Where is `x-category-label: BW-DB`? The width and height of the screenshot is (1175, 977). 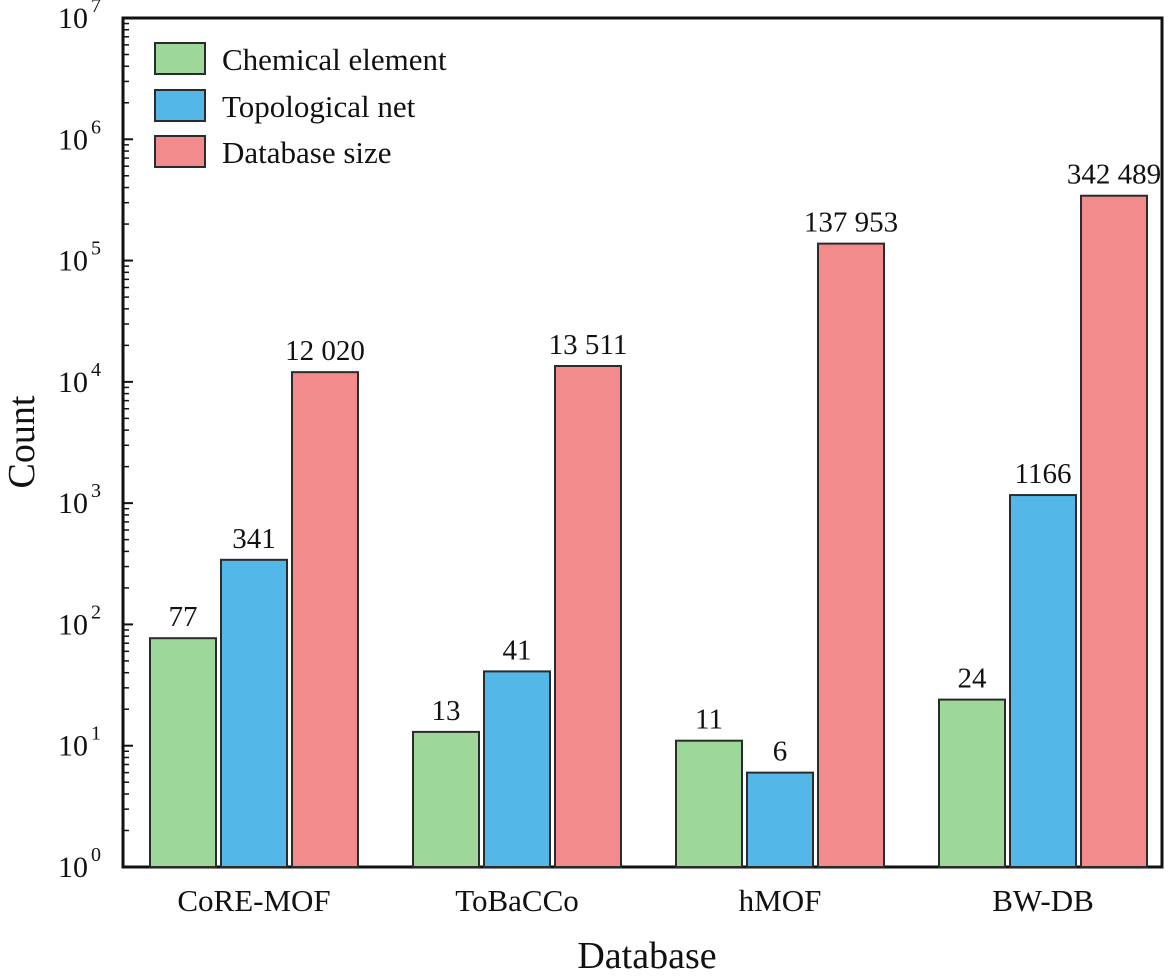
x-category-label: BW-DB is located at coordinates (1043, 900).